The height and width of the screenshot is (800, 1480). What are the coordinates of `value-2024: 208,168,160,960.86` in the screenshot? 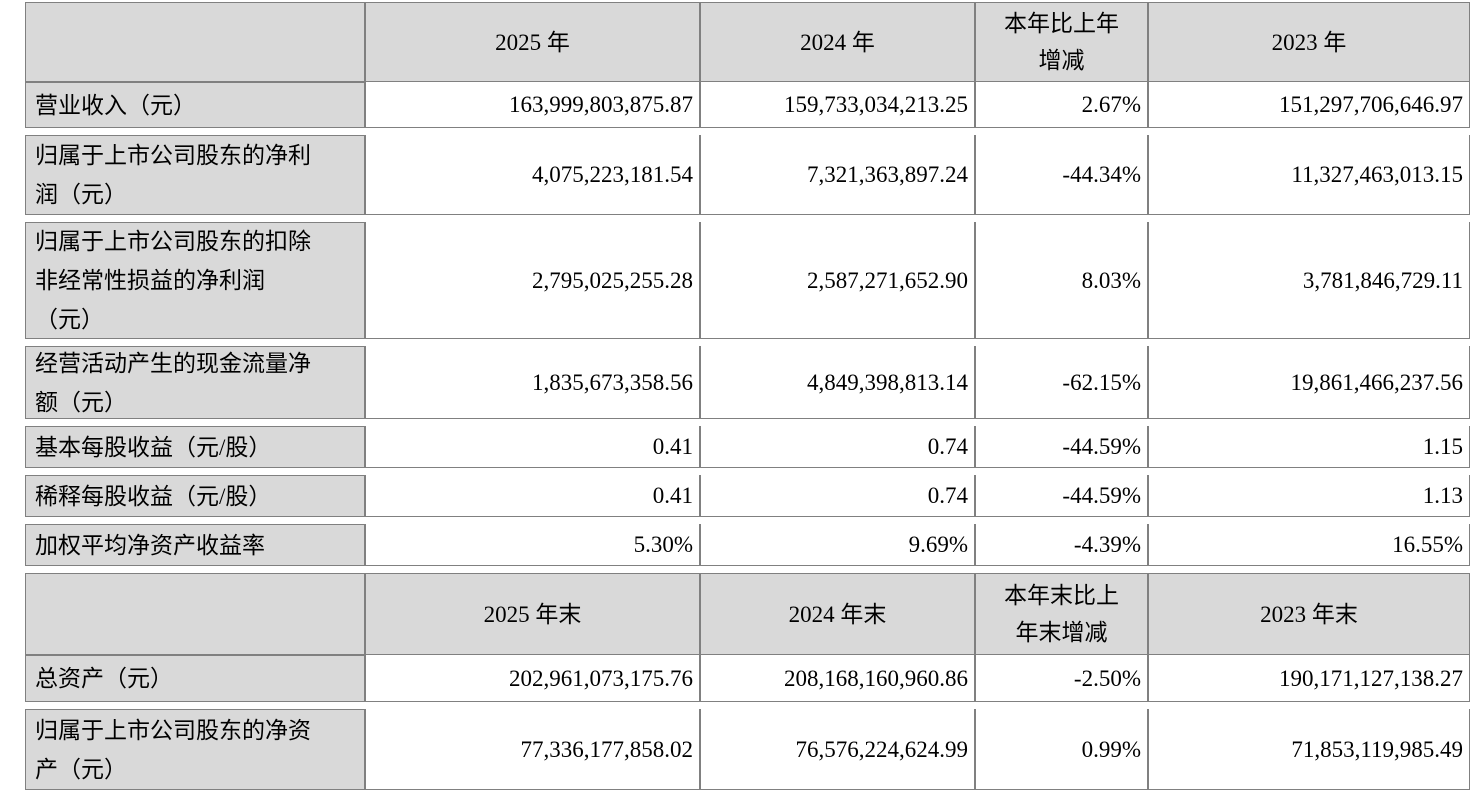 It's located at (837, 678).